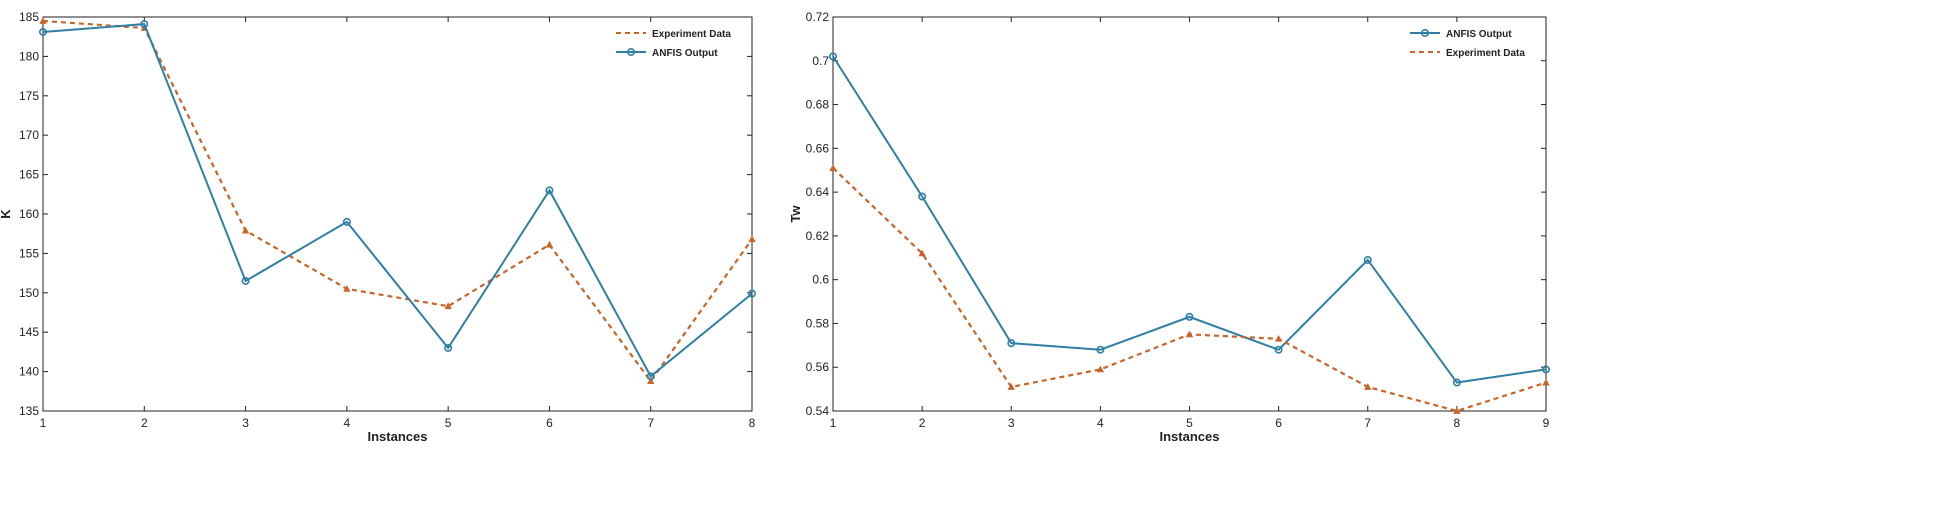 The height and width of the screenshot is (513, 1940). What do you see at coordinates (818, 105) in the screenshot?
I see `y-tick-label: 0.68` at bounding box center [818, 105].